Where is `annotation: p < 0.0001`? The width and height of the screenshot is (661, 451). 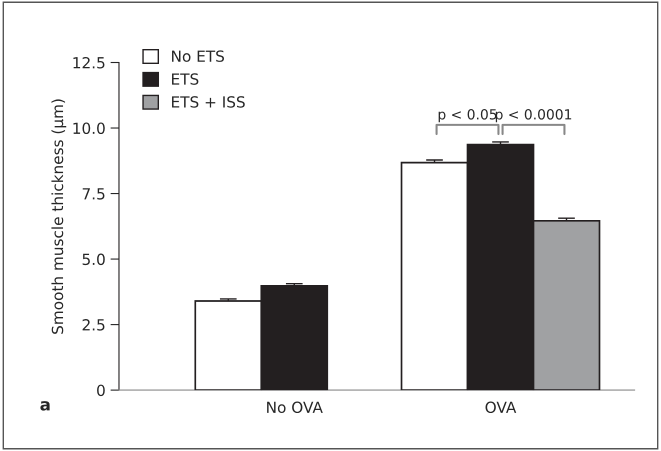
annotation: p < 0.0001 is located at coordinates (534, 115).